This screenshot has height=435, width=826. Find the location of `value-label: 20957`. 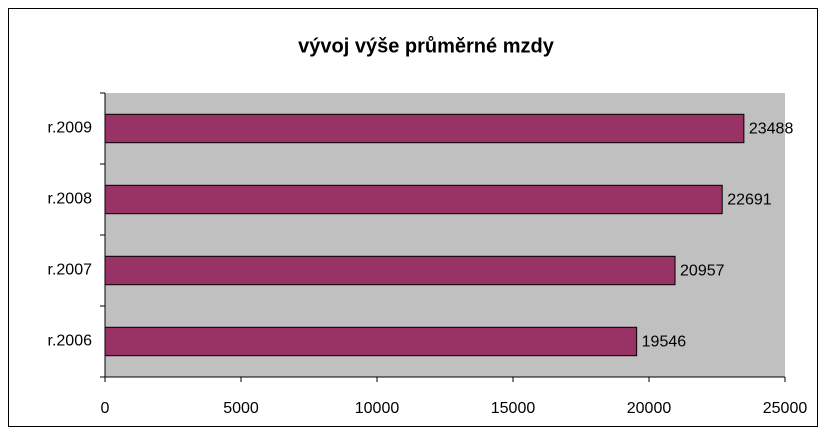

value-label: 20957 is located at coordinates (702, 271).